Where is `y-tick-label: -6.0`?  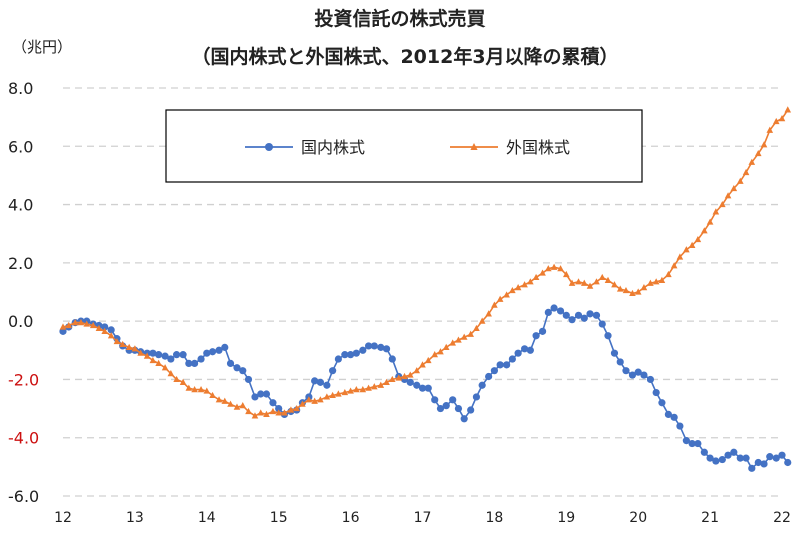
y-tick-label: -6.0 is located at coordinates (23, 496).